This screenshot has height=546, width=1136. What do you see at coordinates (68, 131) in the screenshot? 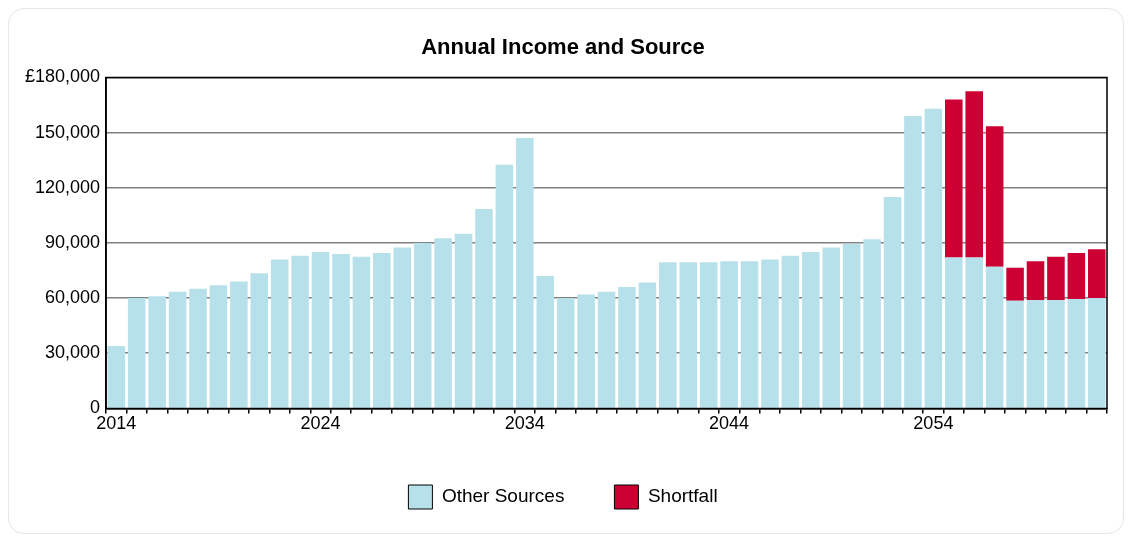
I see `y-tick-label: 150,000` at bounding box center [68, 131].